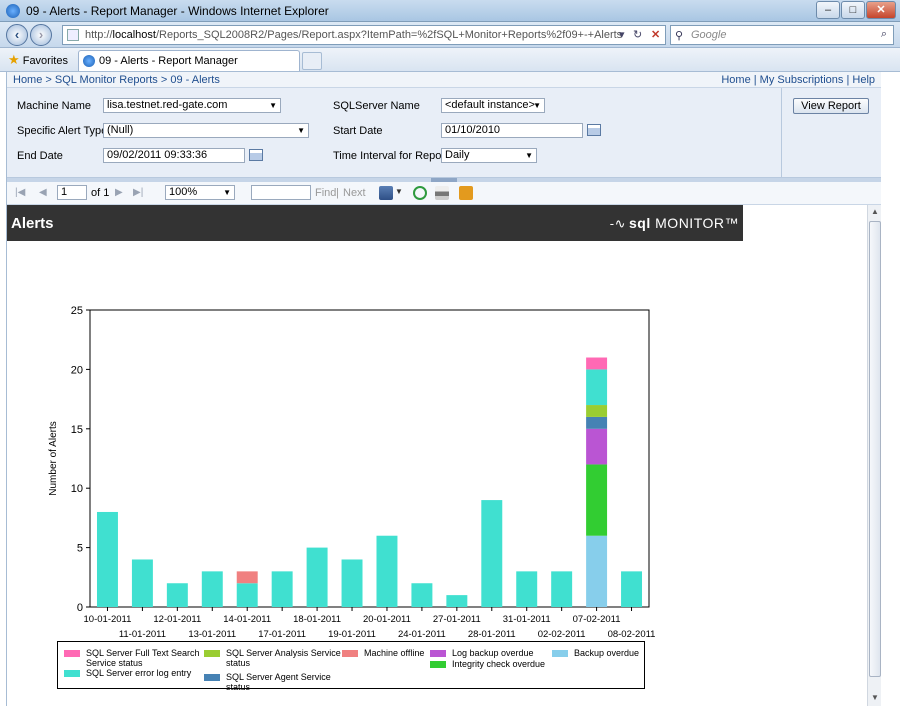 This screenshot has height=706, width=900. I want to click on tab-title: 09 - Alerts - Report Manager, so click(168, 61).